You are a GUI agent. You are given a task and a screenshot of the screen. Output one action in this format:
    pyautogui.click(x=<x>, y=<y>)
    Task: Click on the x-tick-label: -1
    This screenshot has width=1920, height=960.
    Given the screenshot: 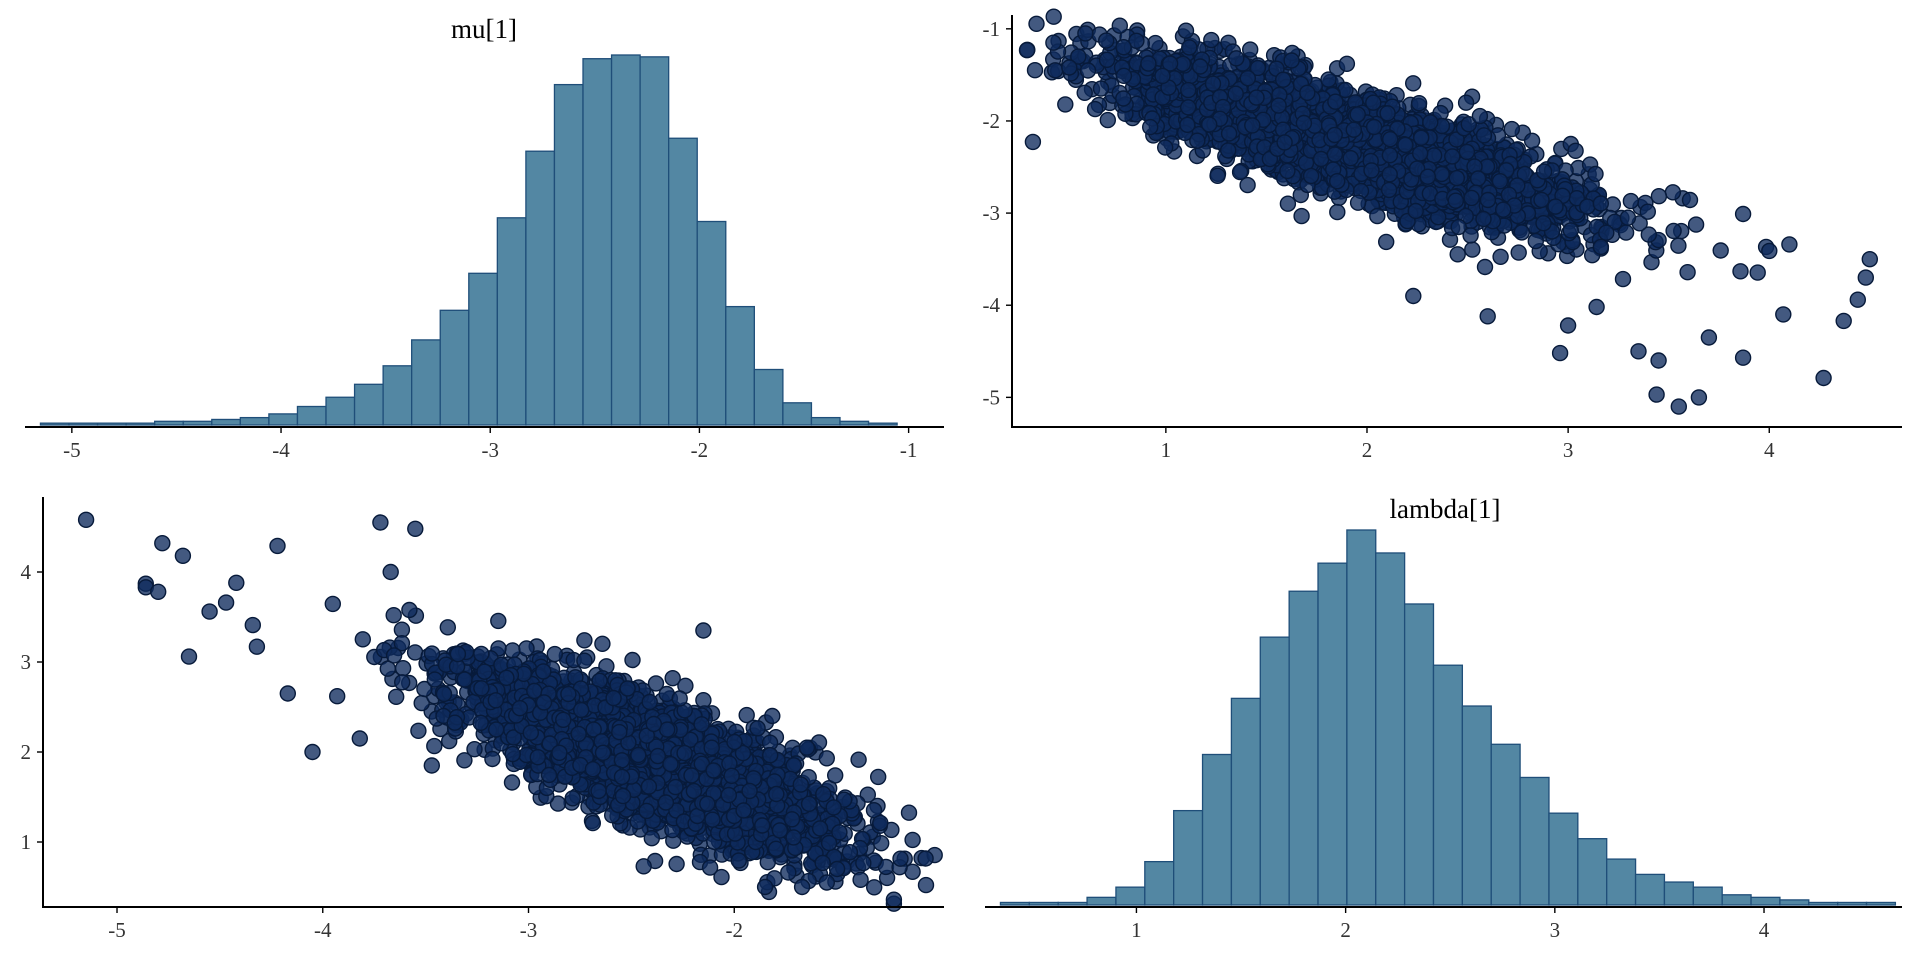 What is the action you would take?
    pyautogui.click(x=909, y=450)
    